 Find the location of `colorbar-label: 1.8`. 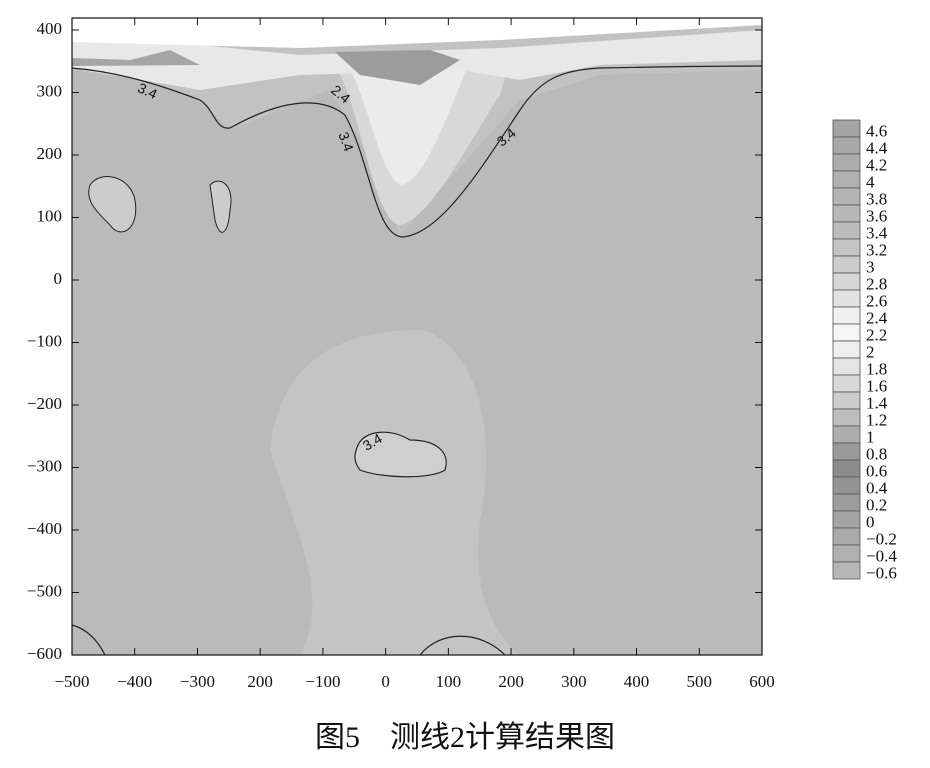

colorbar-label: 1.8 is located at coordinates (876, 369).